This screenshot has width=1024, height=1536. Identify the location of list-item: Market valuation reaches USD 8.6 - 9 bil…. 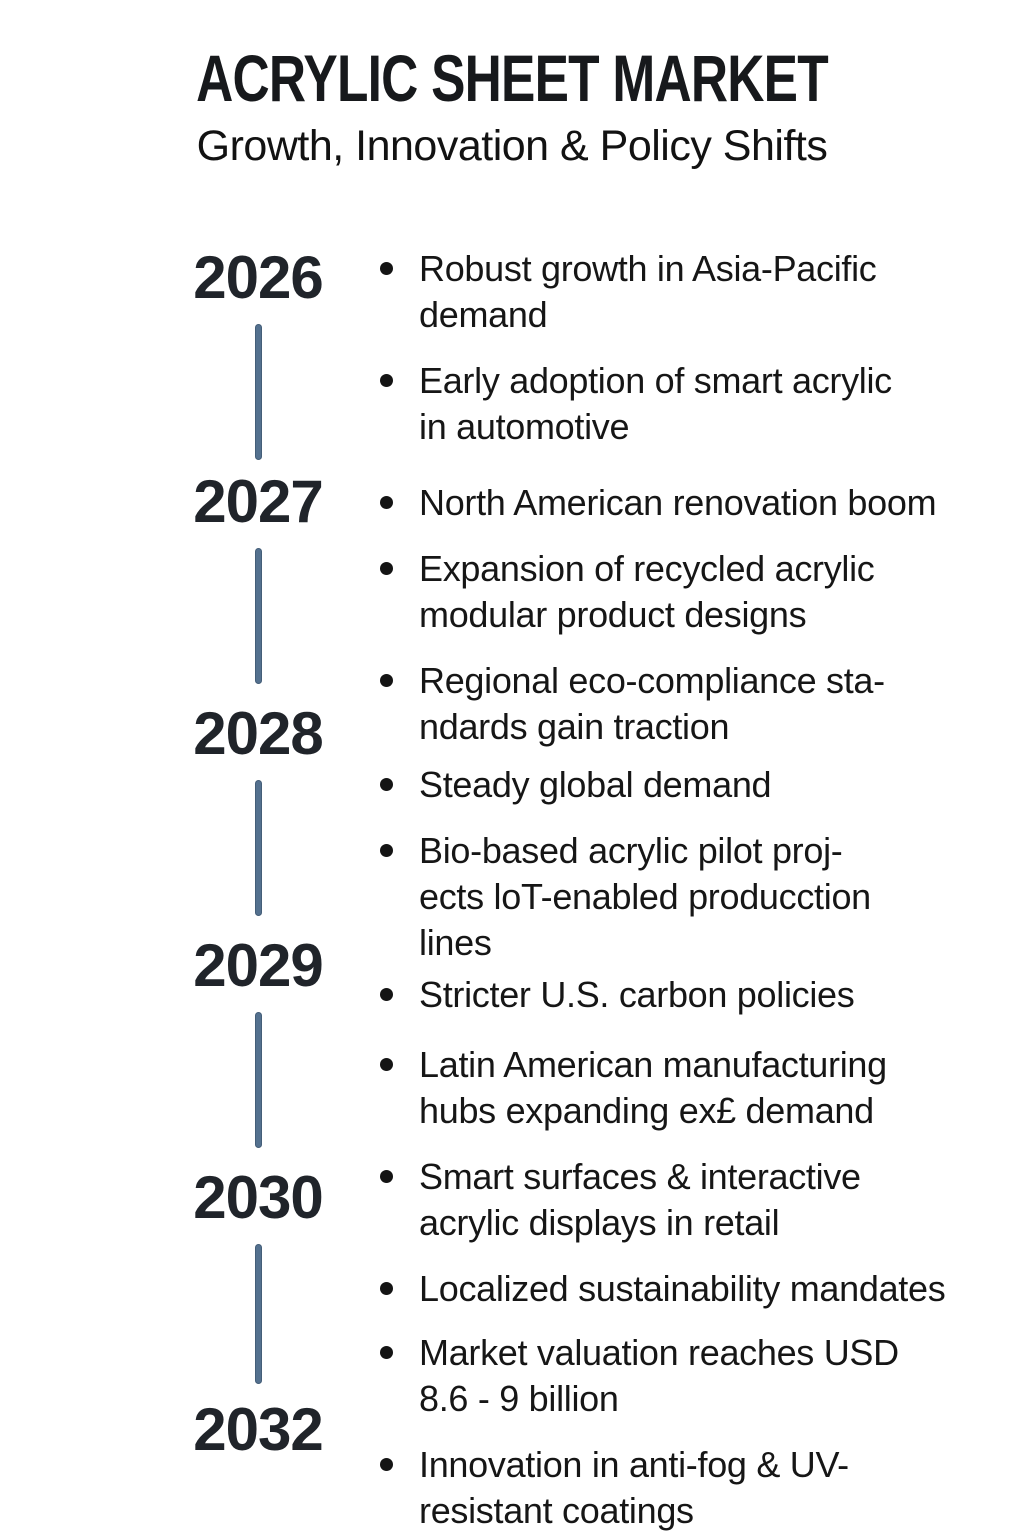
(696, 1376).